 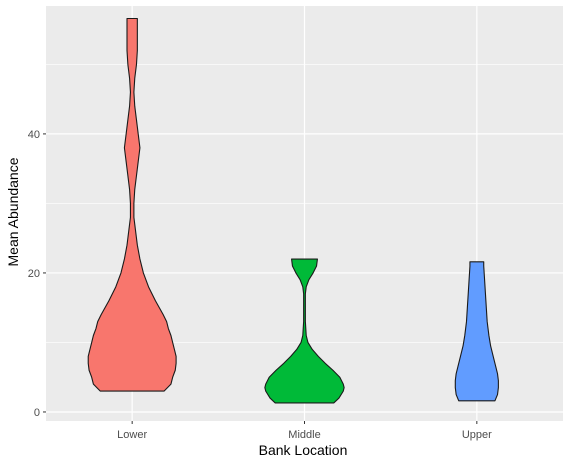 I want to click on y-tick-label: 20, so click(x=34, y=274).